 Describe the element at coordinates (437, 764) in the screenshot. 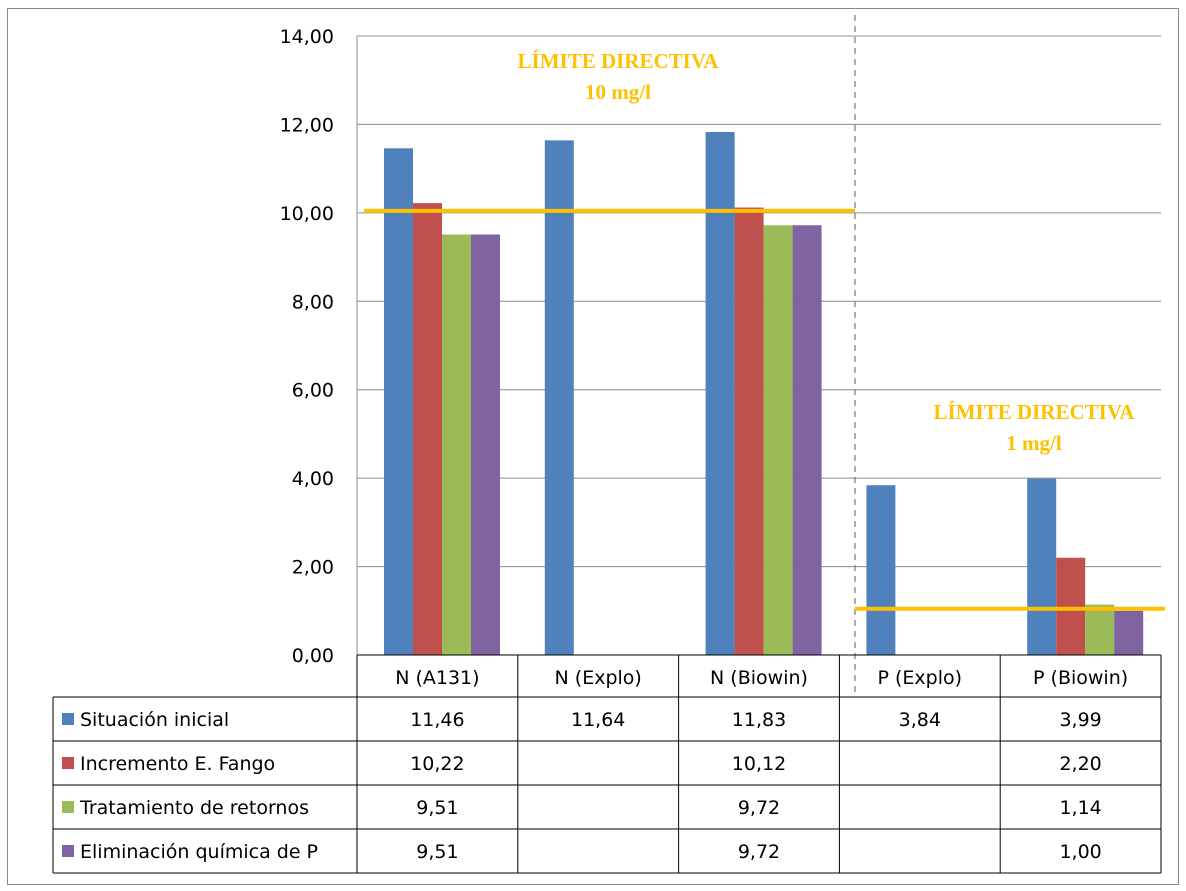

I see `data-label: 10,22` at that location.